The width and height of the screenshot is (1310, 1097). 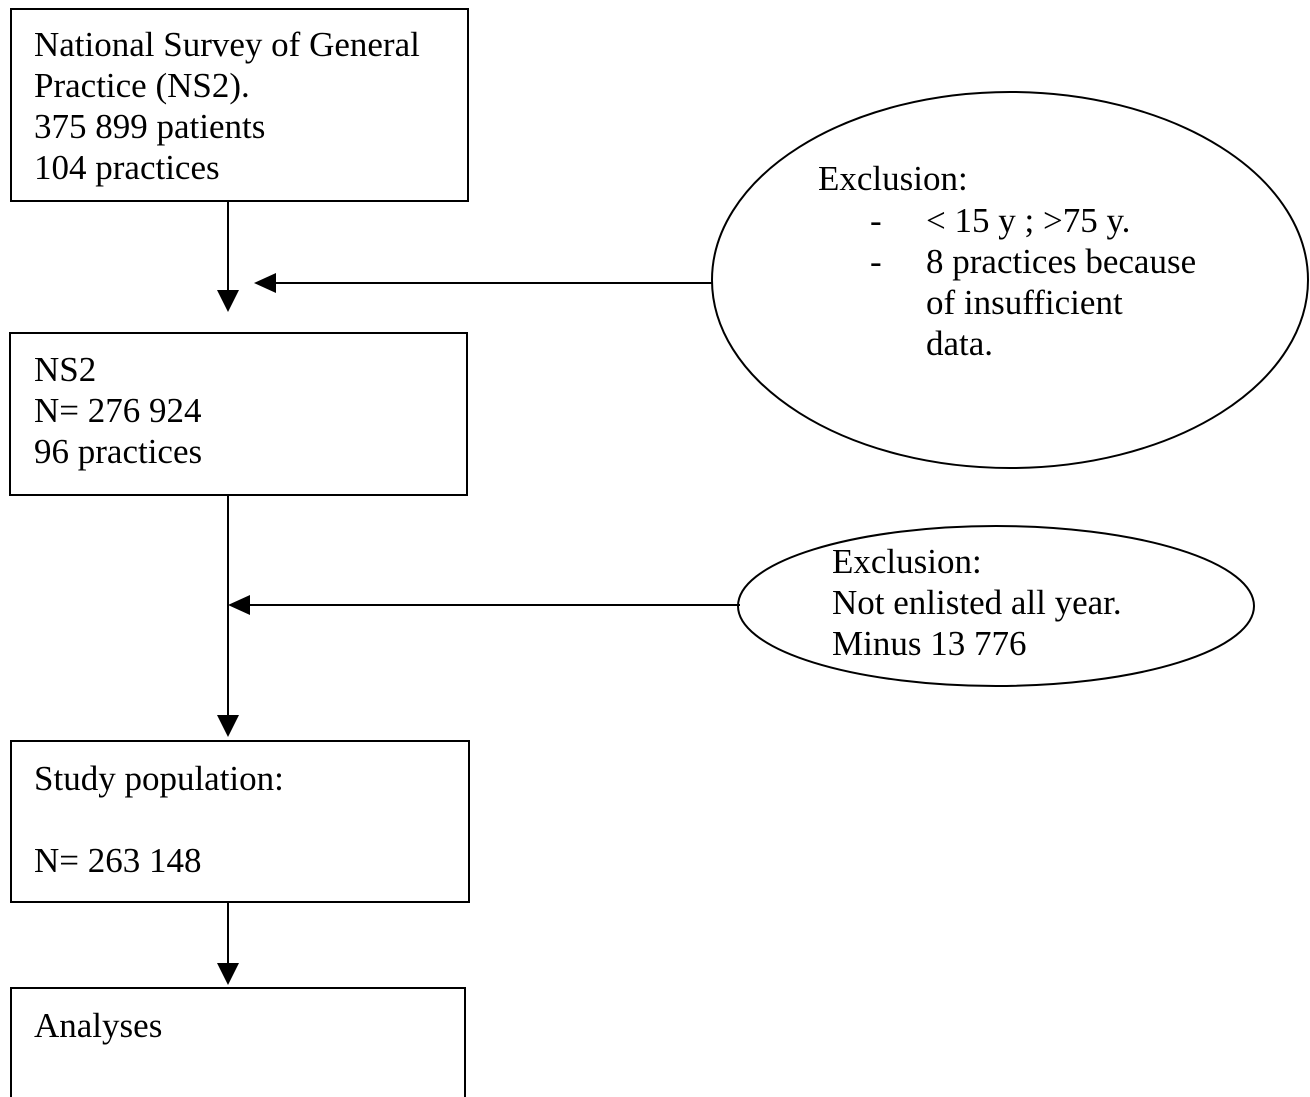 What do you see at coordinates (150, 126) in the screenshot?
I see `source-line-3: 375 899 patients` at bounding box center [150, 126].